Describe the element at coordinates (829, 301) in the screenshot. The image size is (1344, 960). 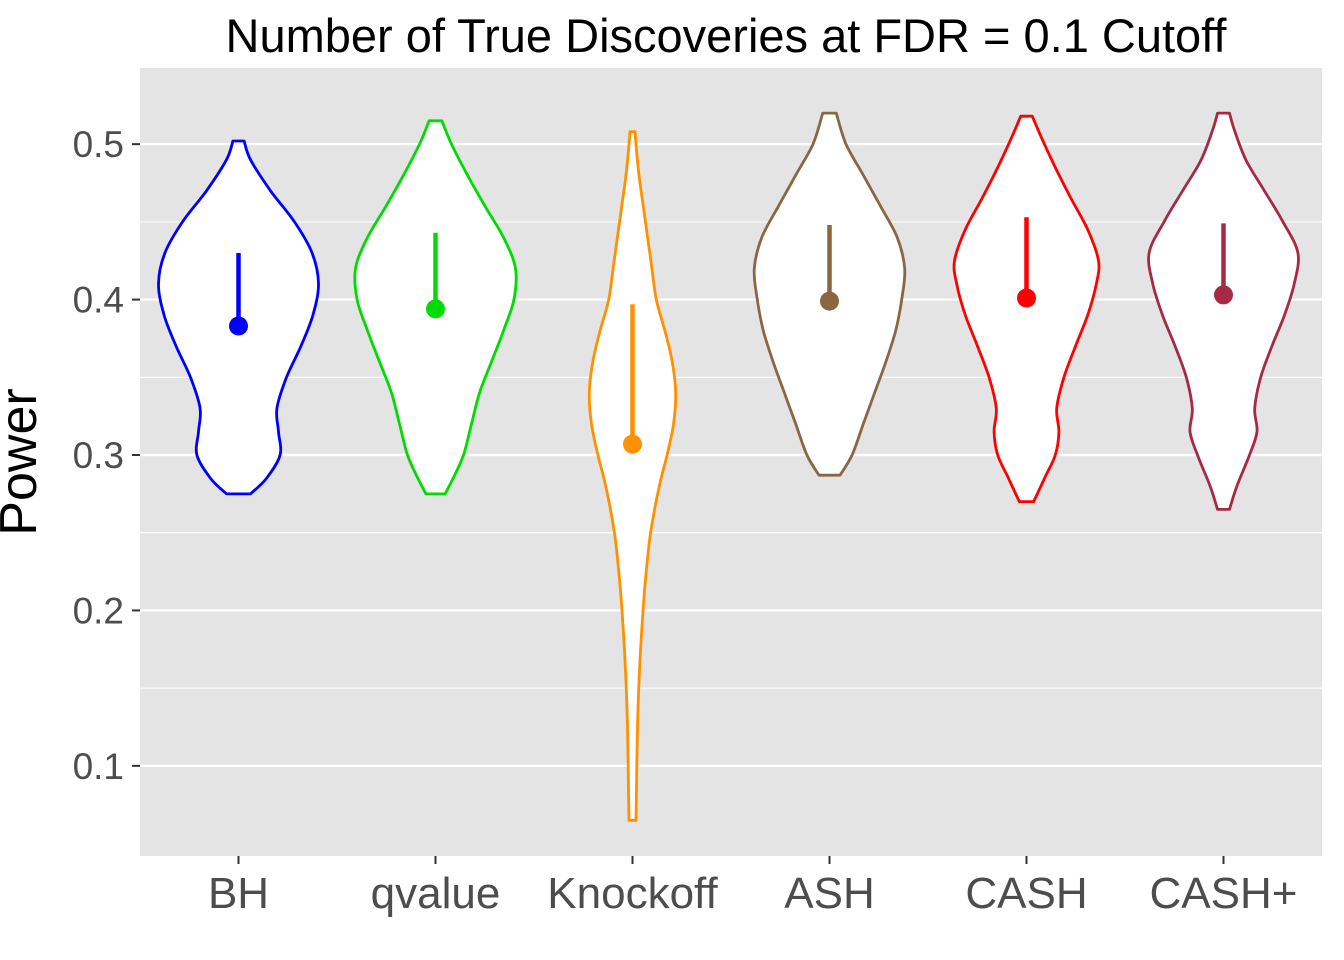
I see `mean-point-ash` at that location.